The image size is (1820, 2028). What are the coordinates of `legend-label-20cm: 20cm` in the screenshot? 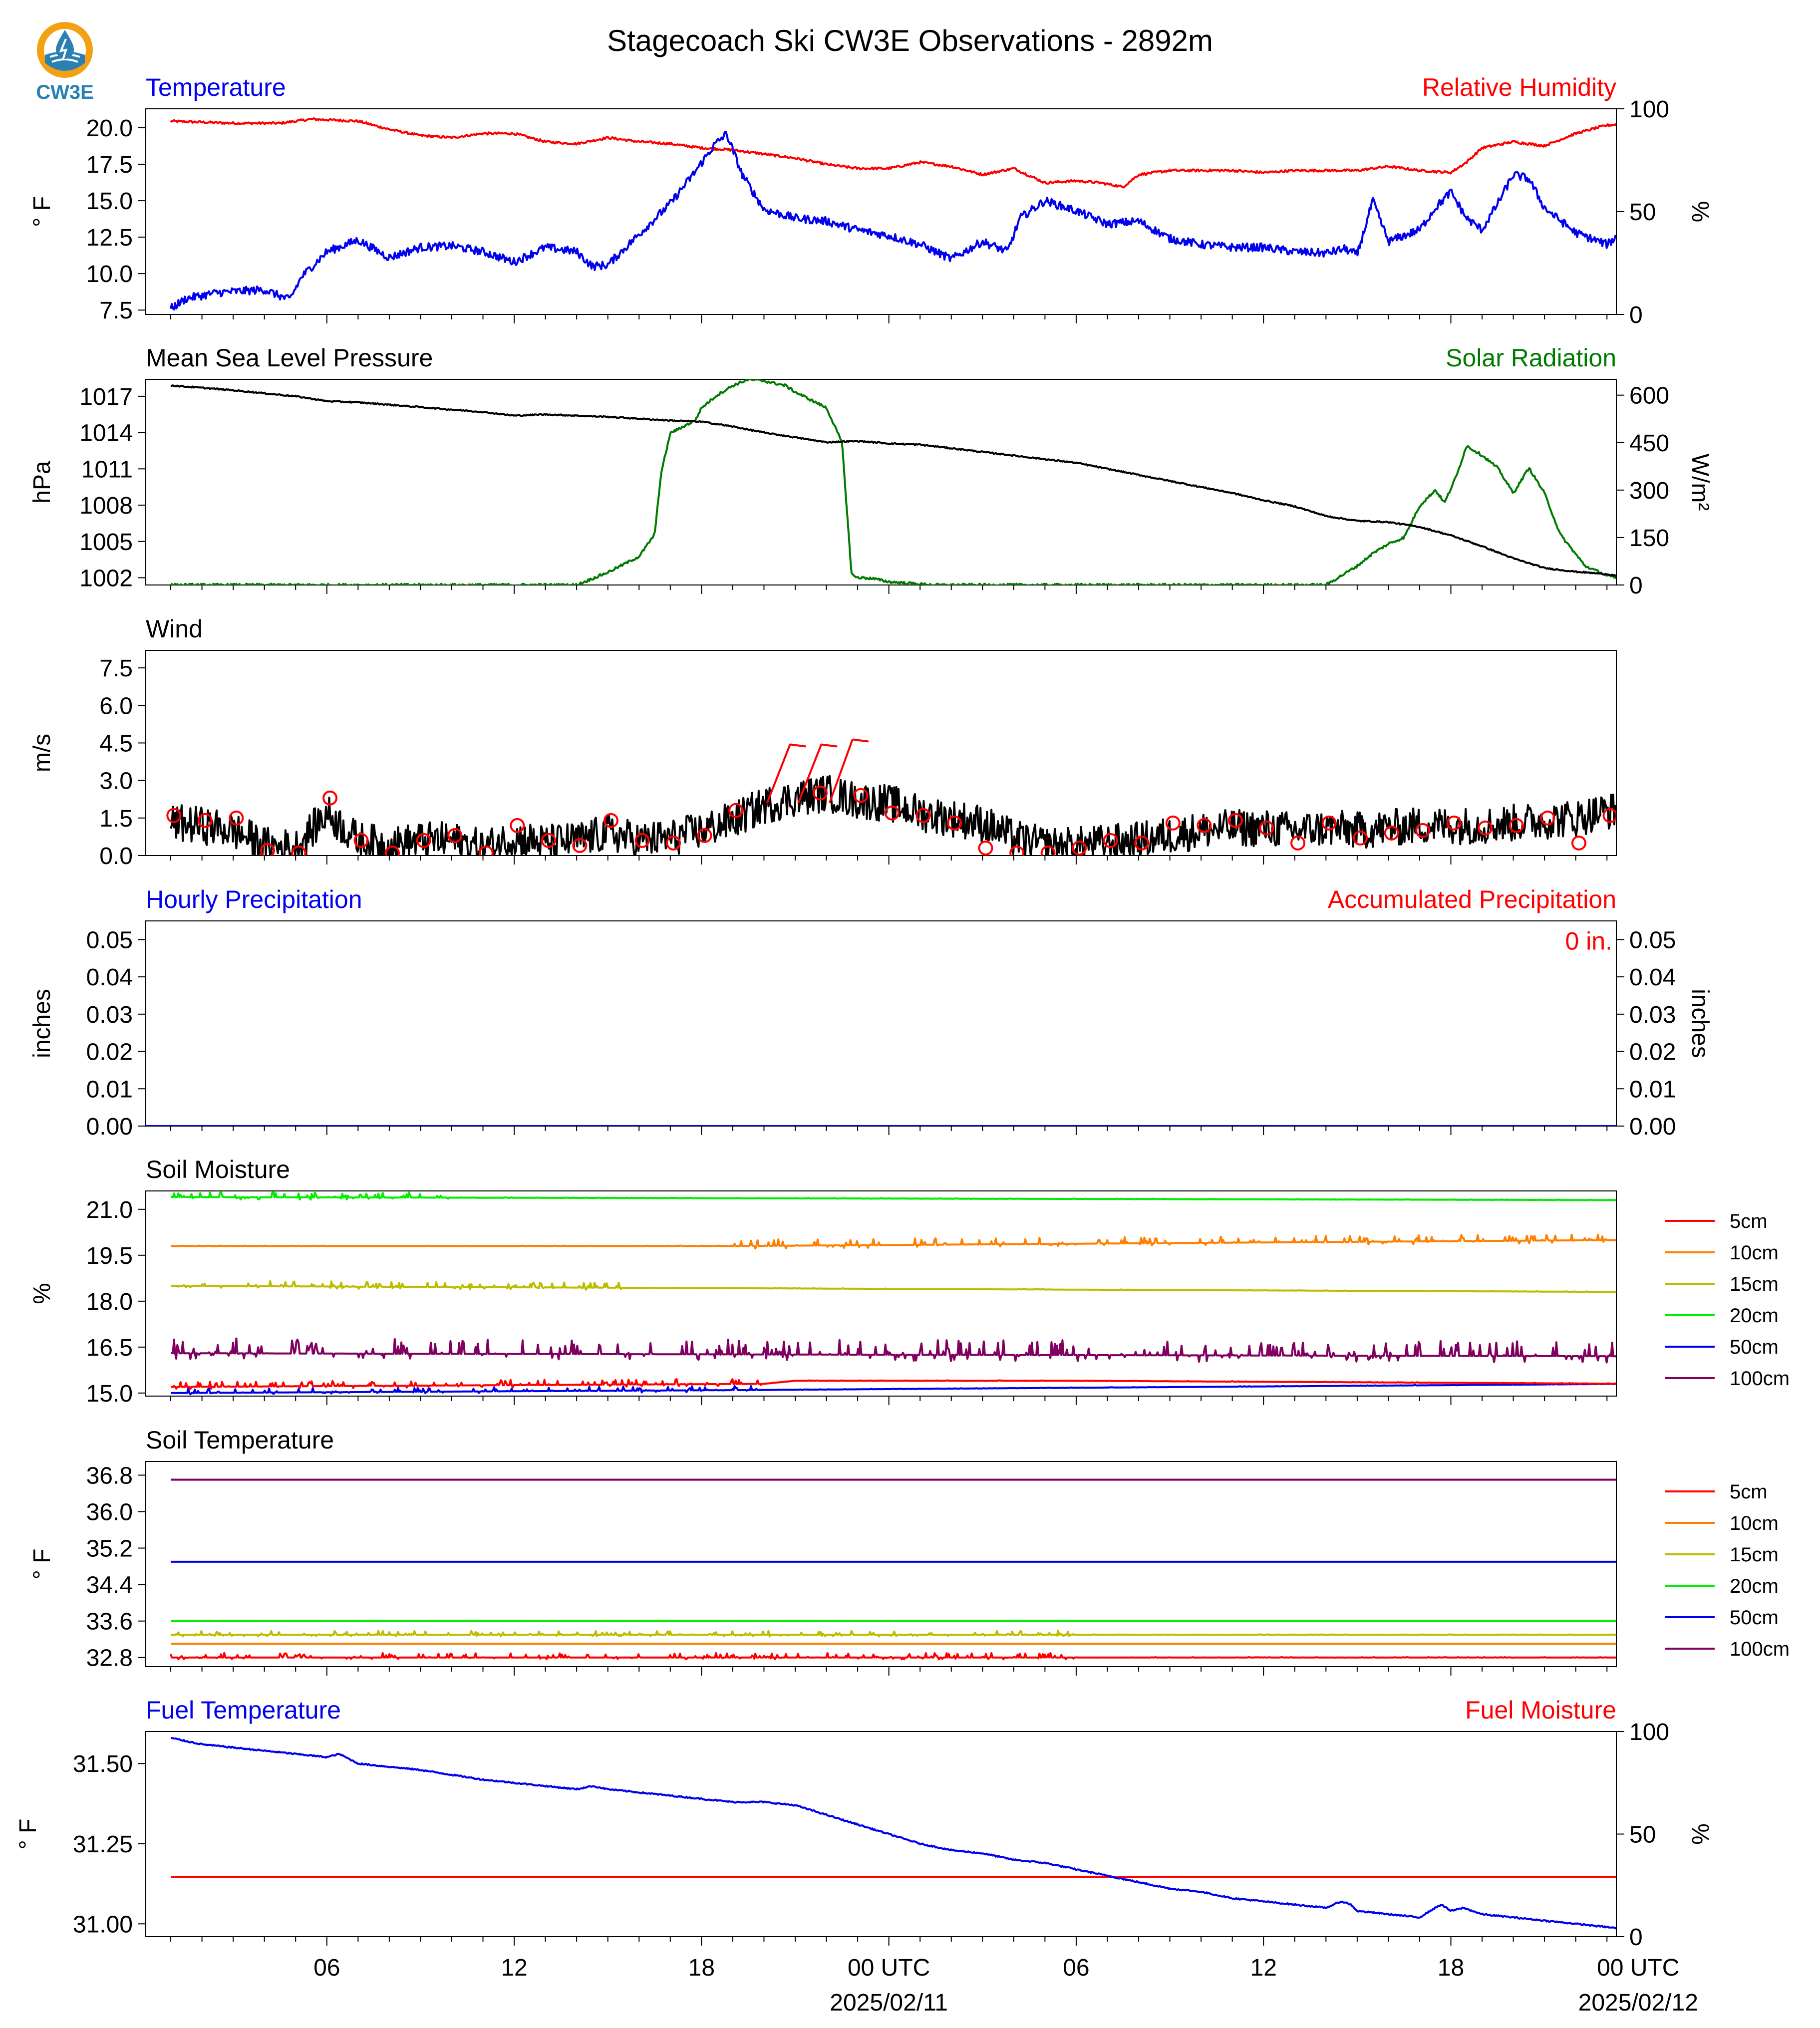 It's located at (1754, 1586).